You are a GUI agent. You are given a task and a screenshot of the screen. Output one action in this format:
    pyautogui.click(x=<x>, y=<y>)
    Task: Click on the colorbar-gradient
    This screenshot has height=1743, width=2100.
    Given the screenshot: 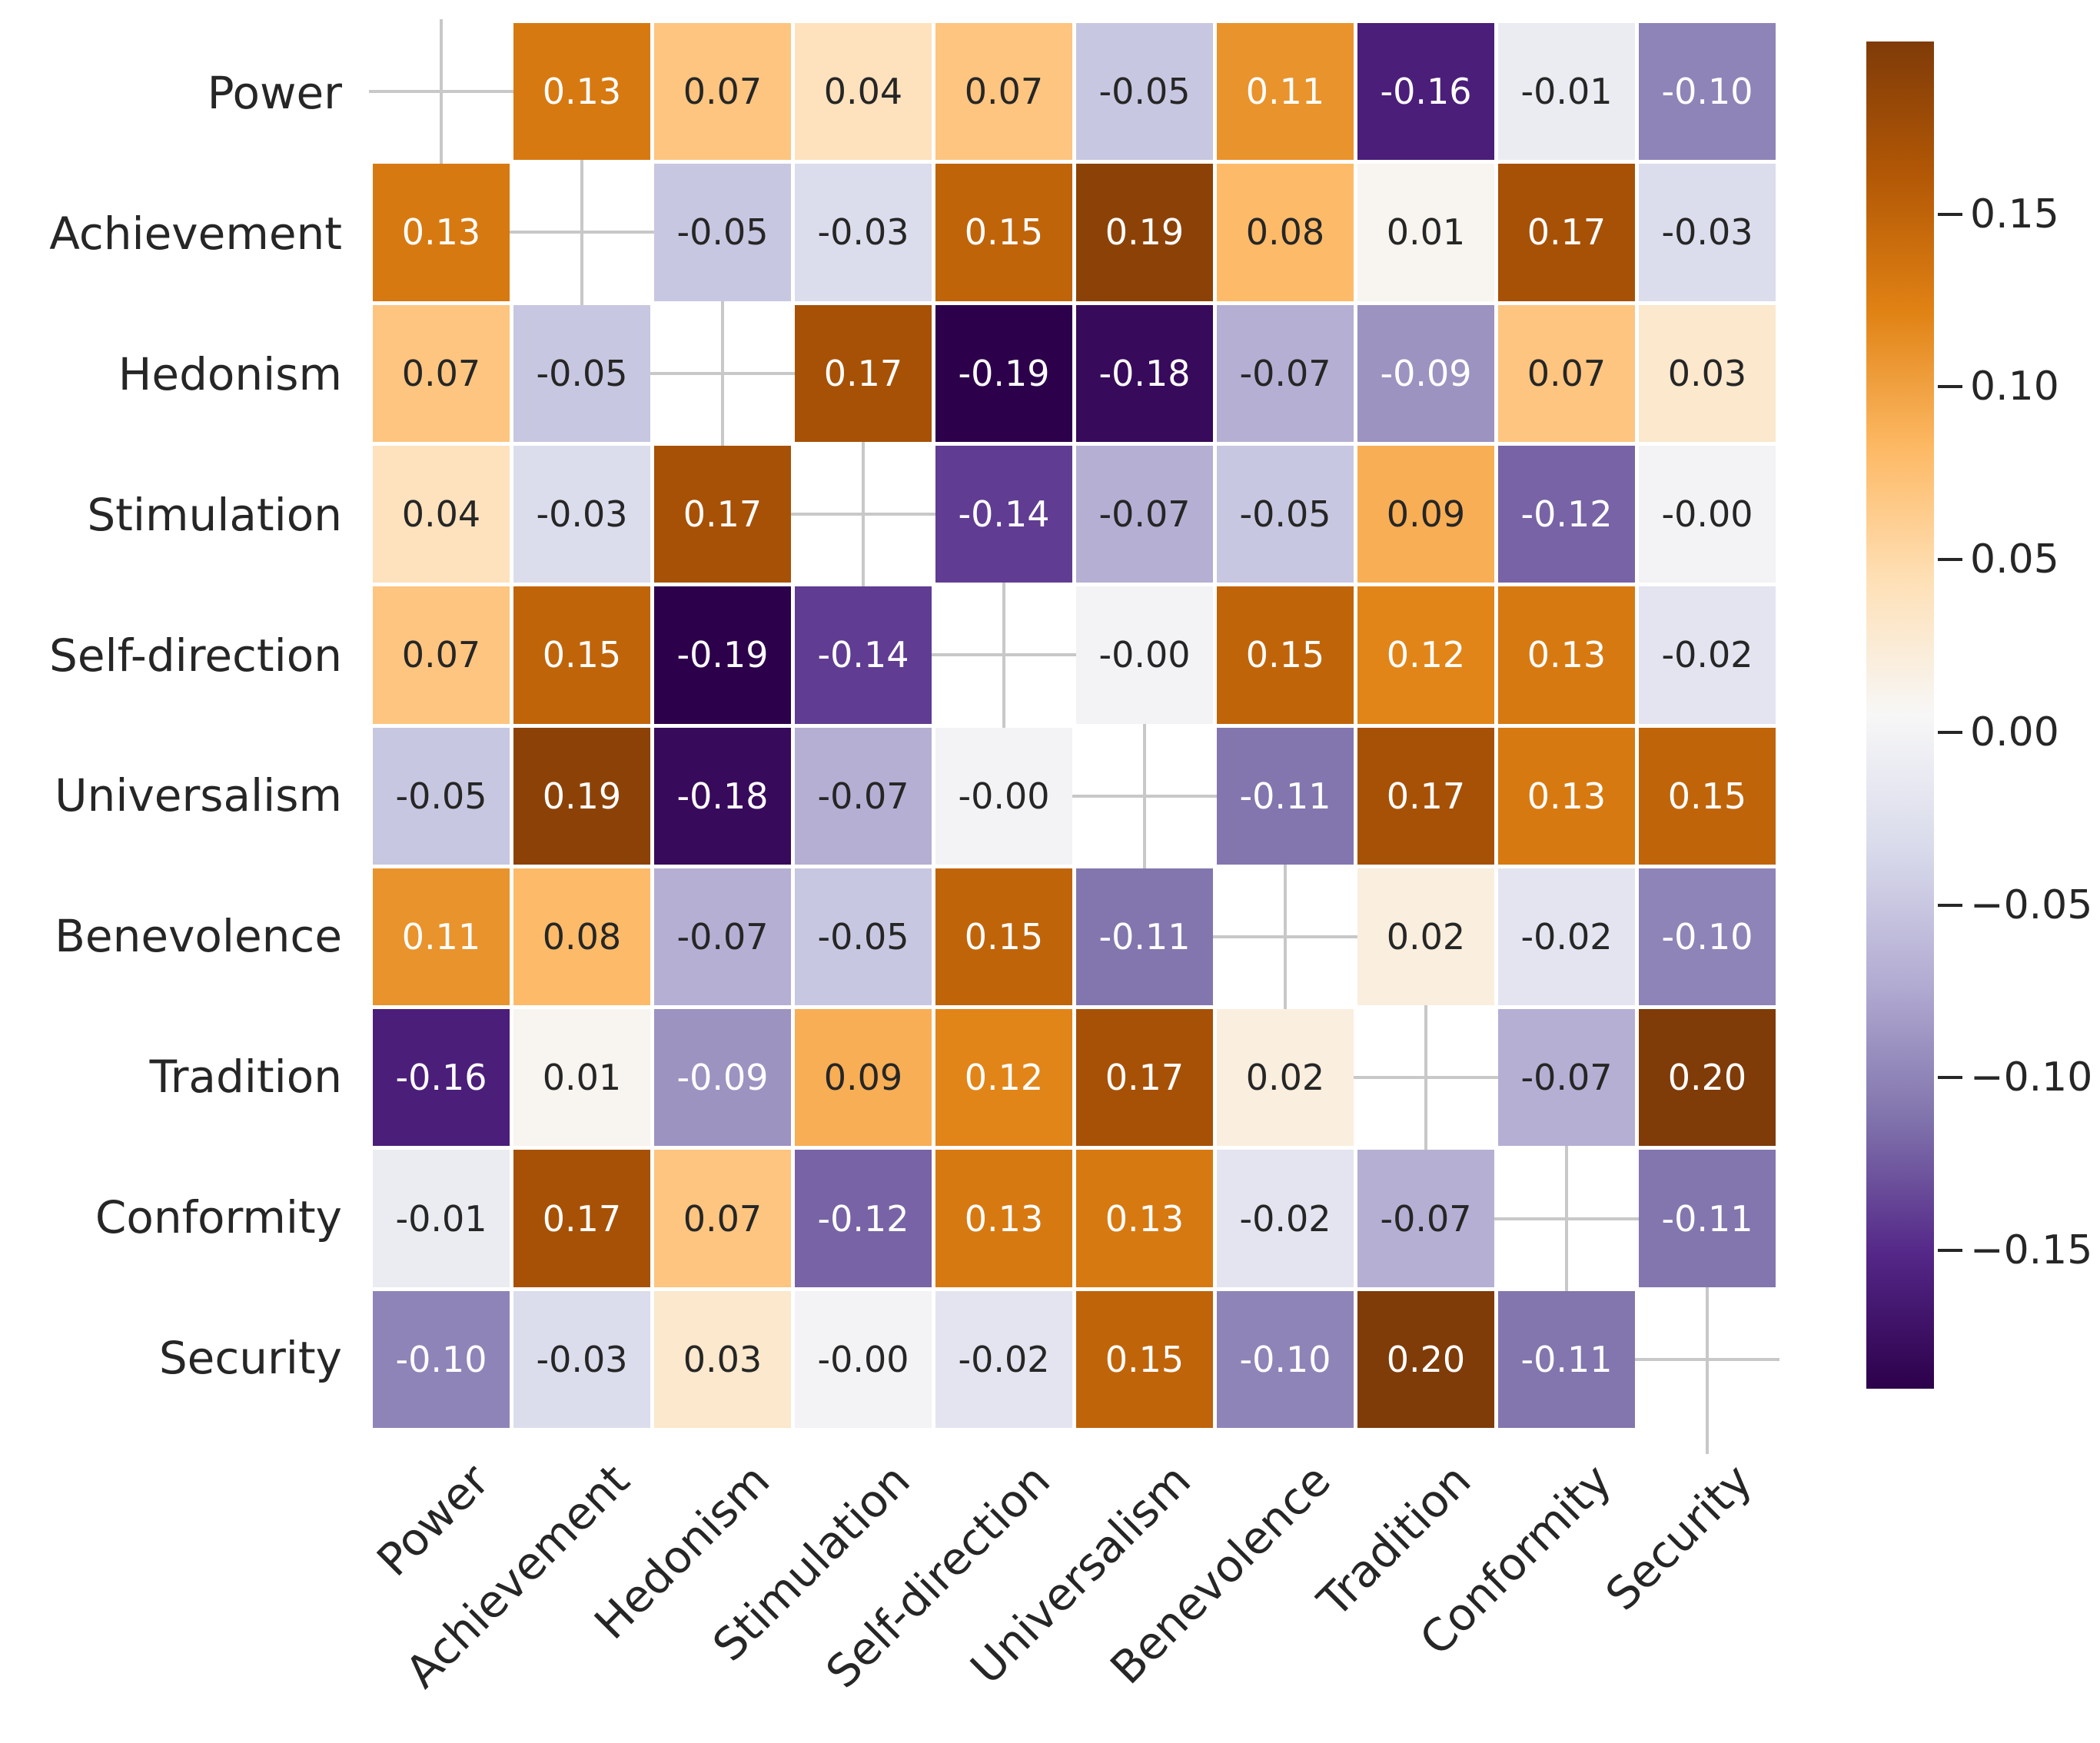 What is the action you would take?
    pyautogui.click(x=1900, y=715)
    